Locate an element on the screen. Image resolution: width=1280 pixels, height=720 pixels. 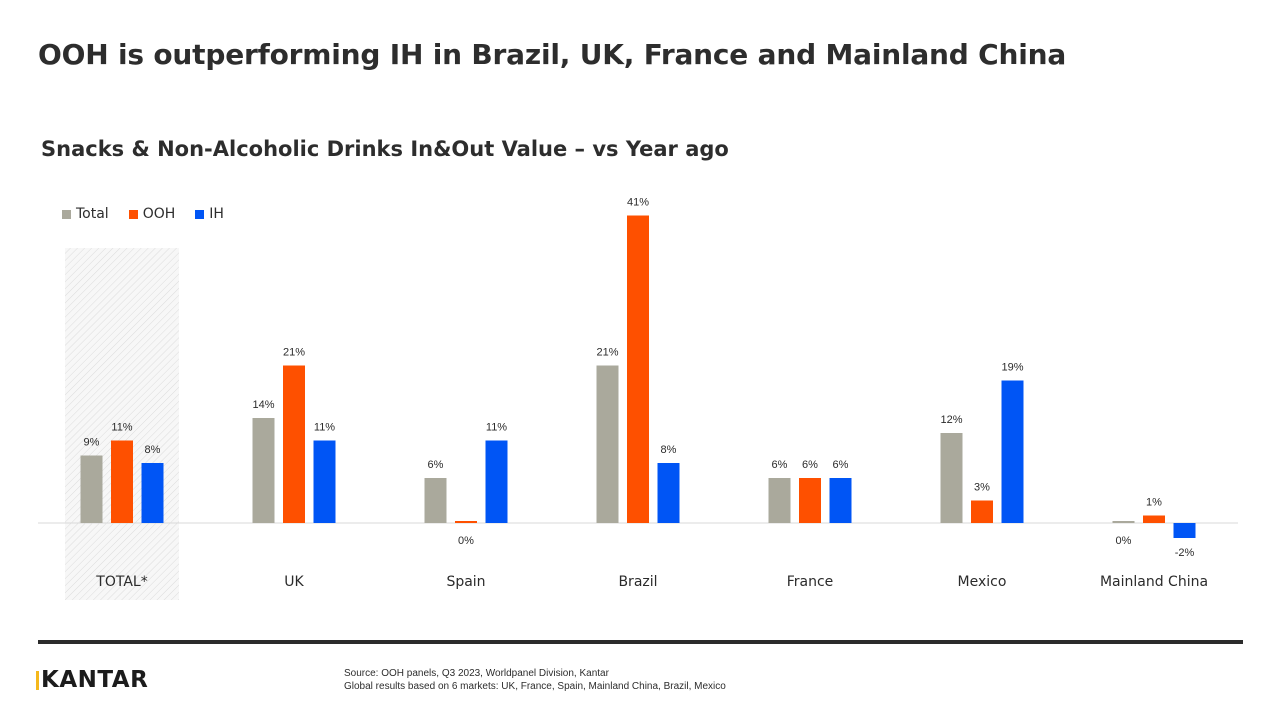
bar-total-total is located at coordinates (91, 489).